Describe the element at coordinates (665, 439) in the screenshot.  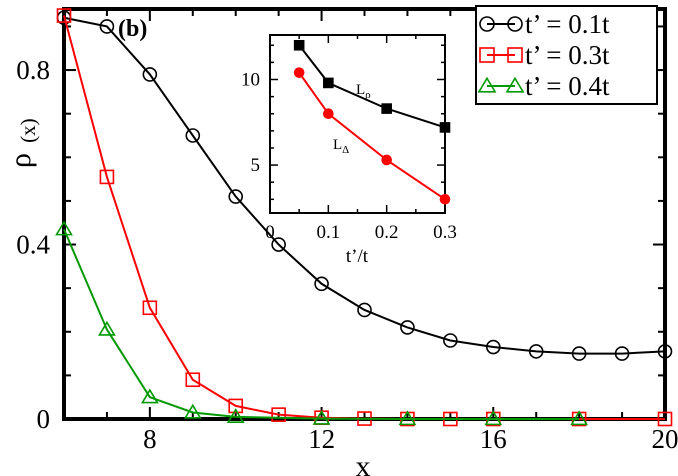
I see `x-tick-label: 20` at that location.